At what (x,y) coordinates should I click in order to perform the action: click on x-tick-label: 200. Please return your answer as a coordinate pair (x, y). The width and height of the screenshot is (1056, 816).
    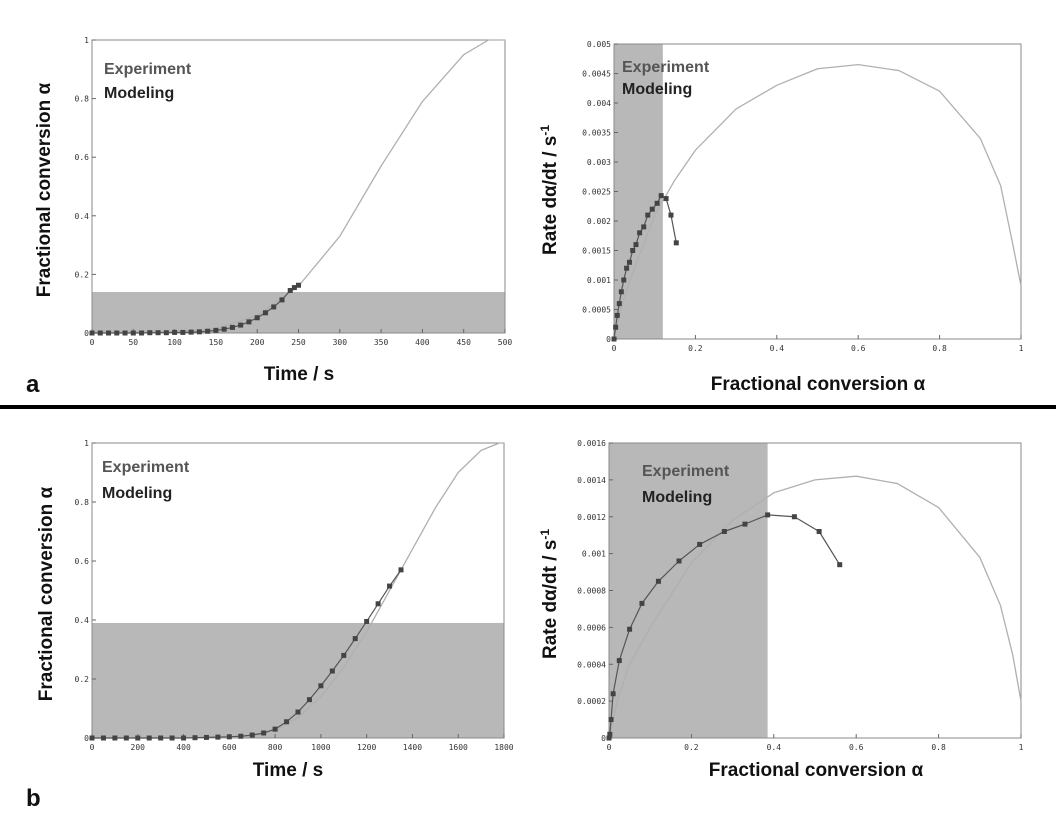
    Looking at the image, I should click on (138, 747).